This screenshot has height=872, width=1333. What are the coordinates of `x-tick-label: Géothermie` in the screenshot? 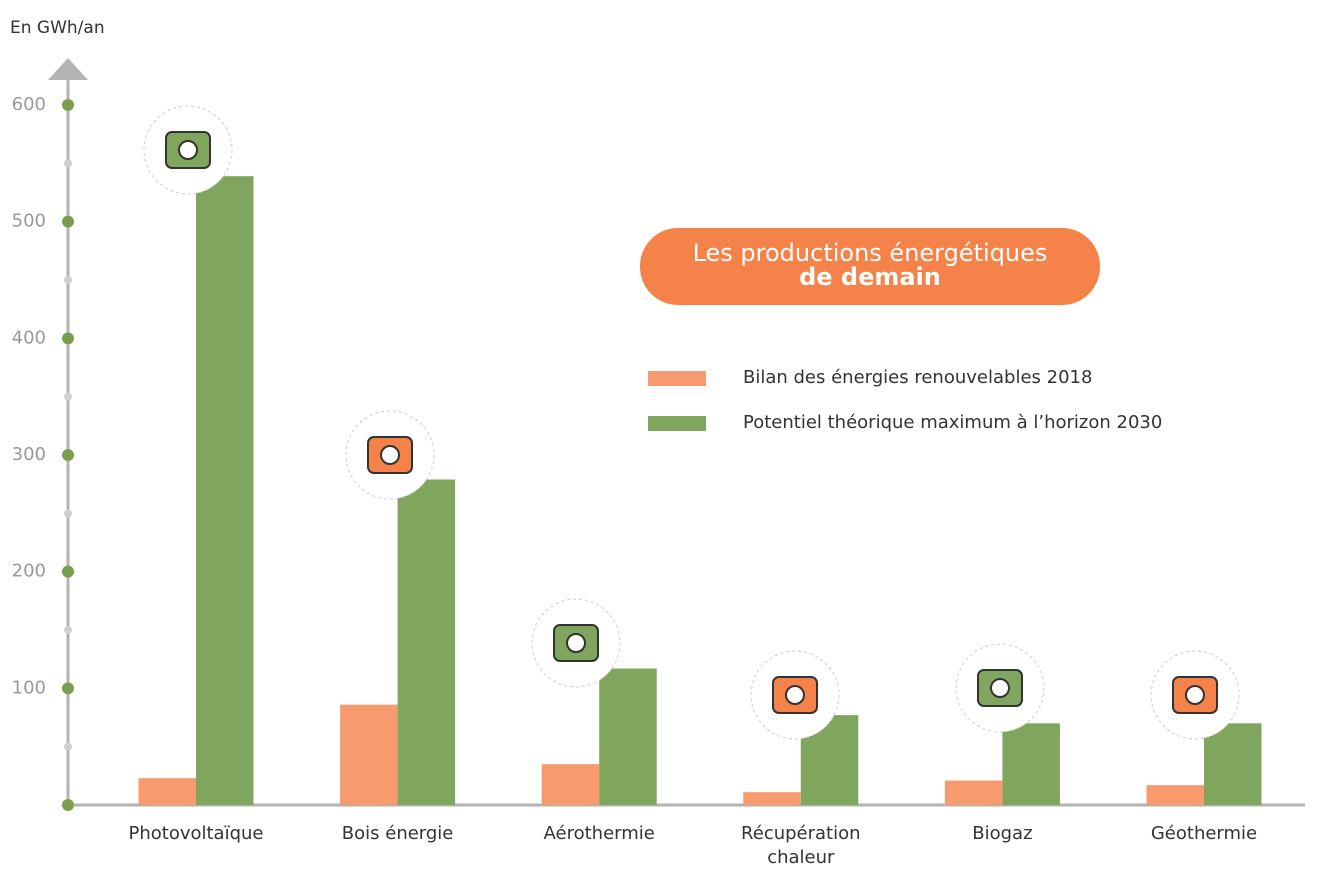 It's located at (1204, 833).